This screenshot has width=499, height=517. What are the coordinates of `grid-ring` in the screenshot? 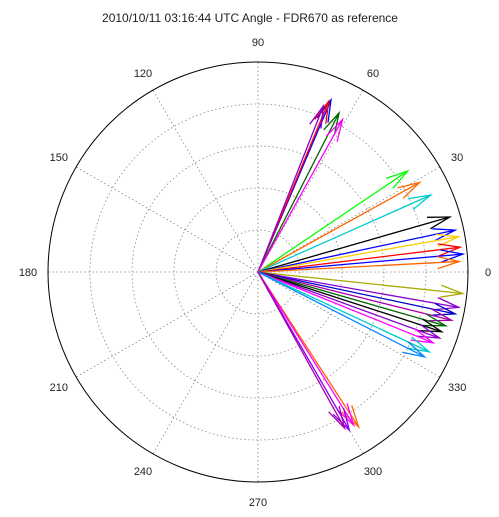 It's located at (258, 272).